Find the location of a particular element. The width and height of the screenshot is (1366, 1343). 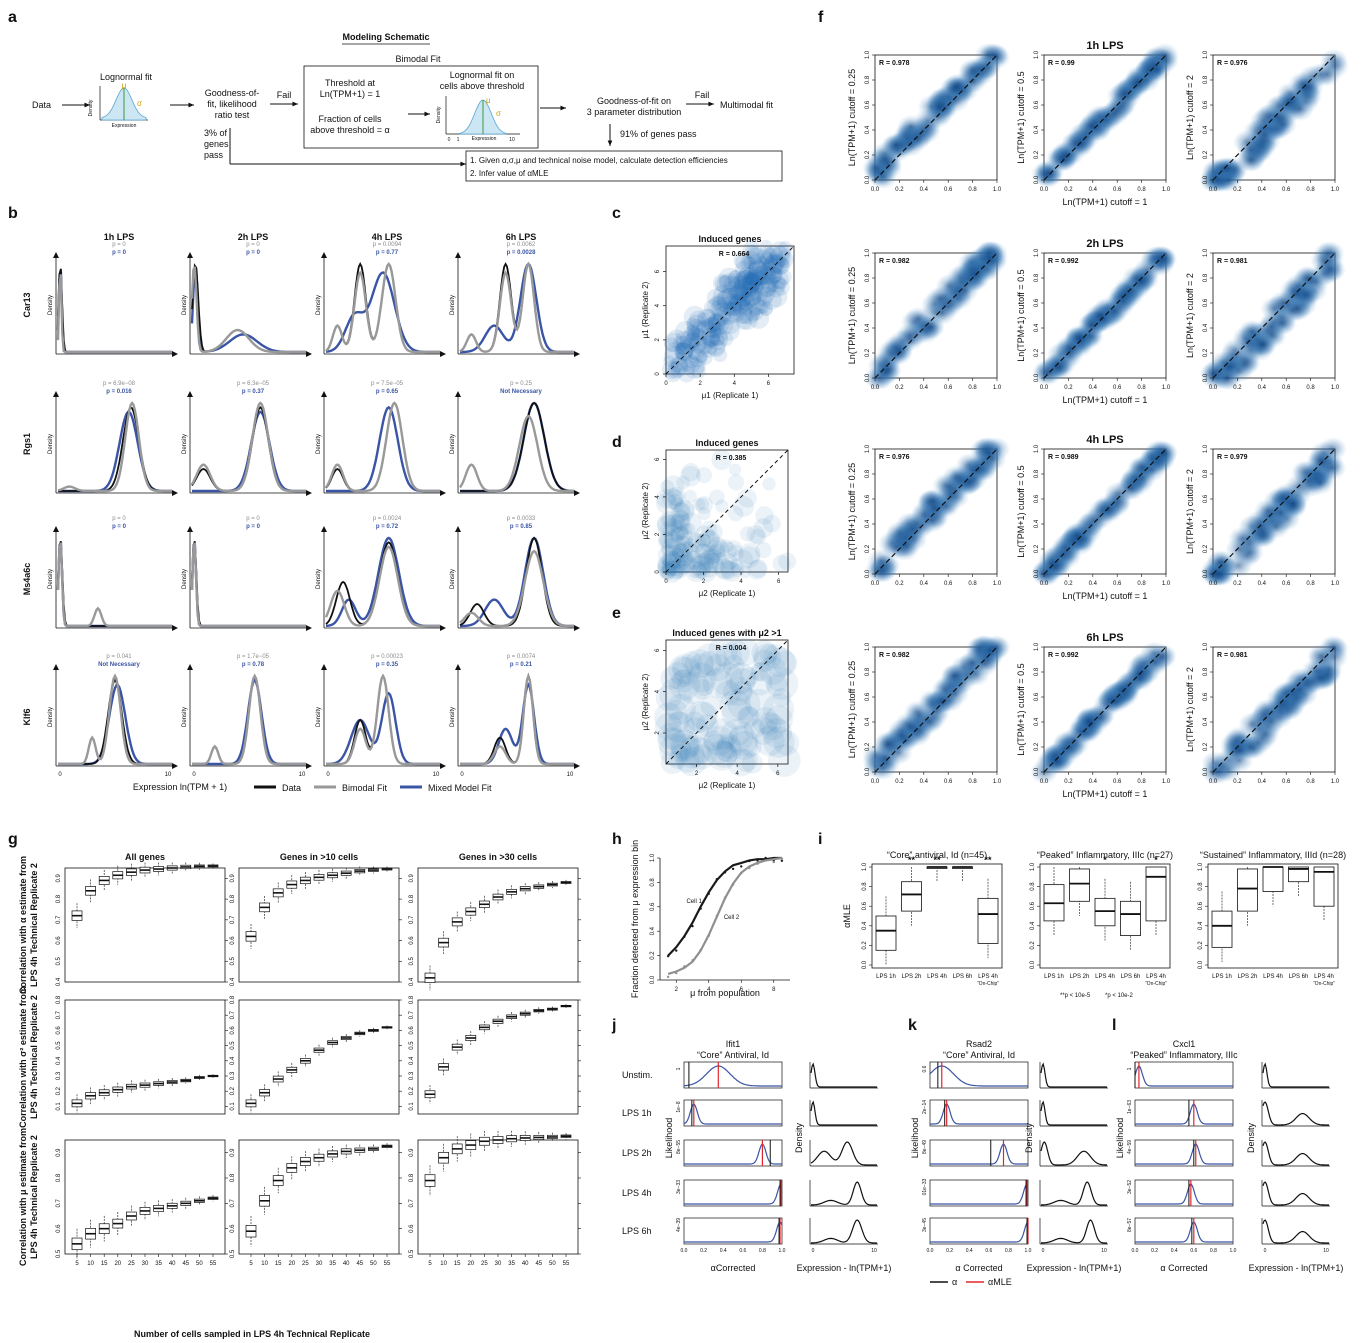

x-tick-label: 4 is located at coordinates (737, 774).